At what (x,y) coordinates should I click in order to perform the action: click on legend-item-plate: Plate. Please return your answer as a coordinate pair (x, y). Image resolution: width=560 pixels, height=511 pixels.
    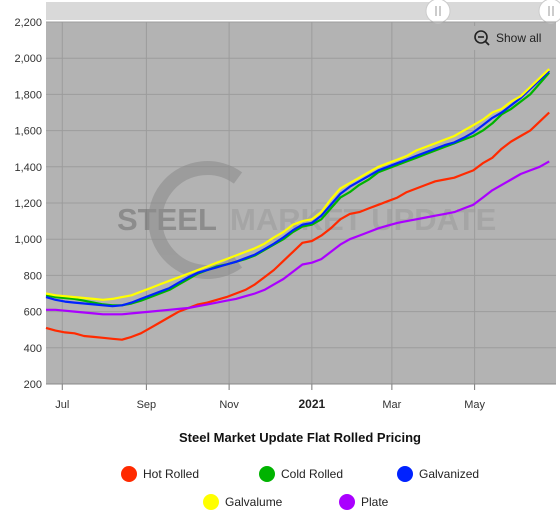
    Looking at the image, I should click on (364, 502).